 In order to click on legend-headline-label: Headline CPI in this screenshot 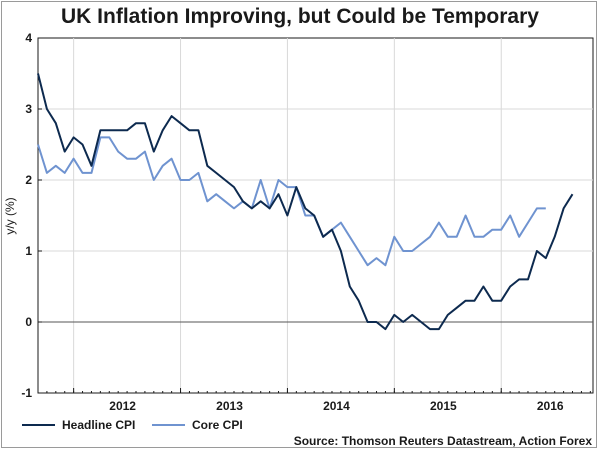, I will do `click(99, 425)`.